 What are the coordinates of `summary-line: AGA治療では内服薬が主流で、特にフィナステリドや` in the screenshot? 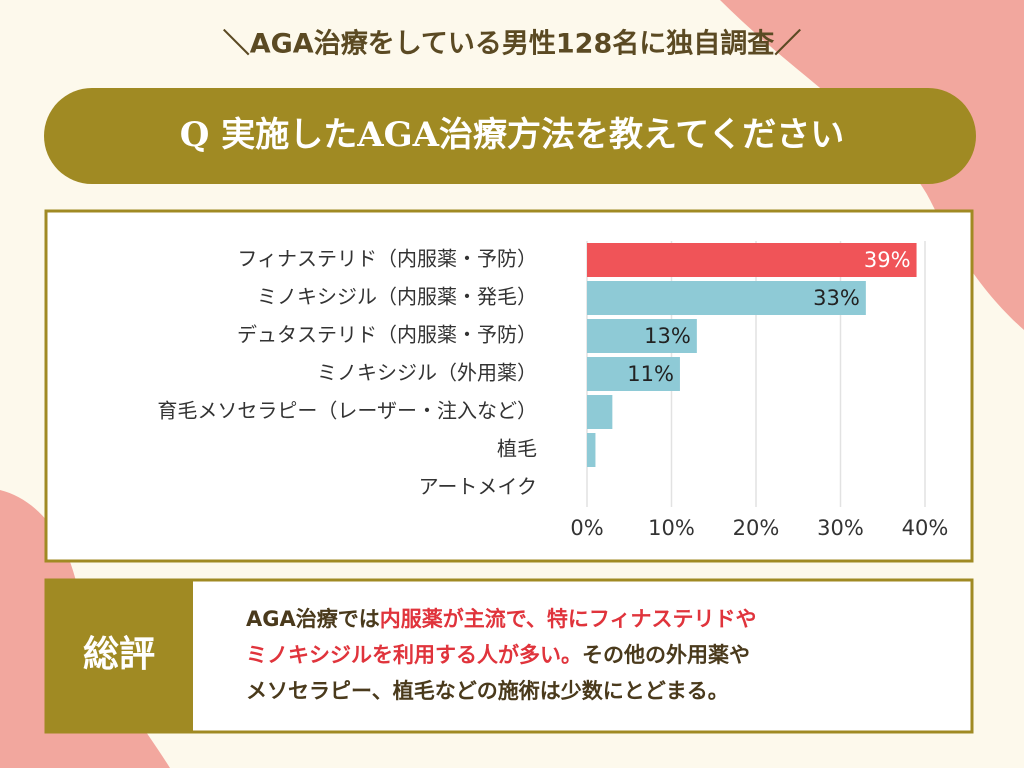 It's located at (501, 619).